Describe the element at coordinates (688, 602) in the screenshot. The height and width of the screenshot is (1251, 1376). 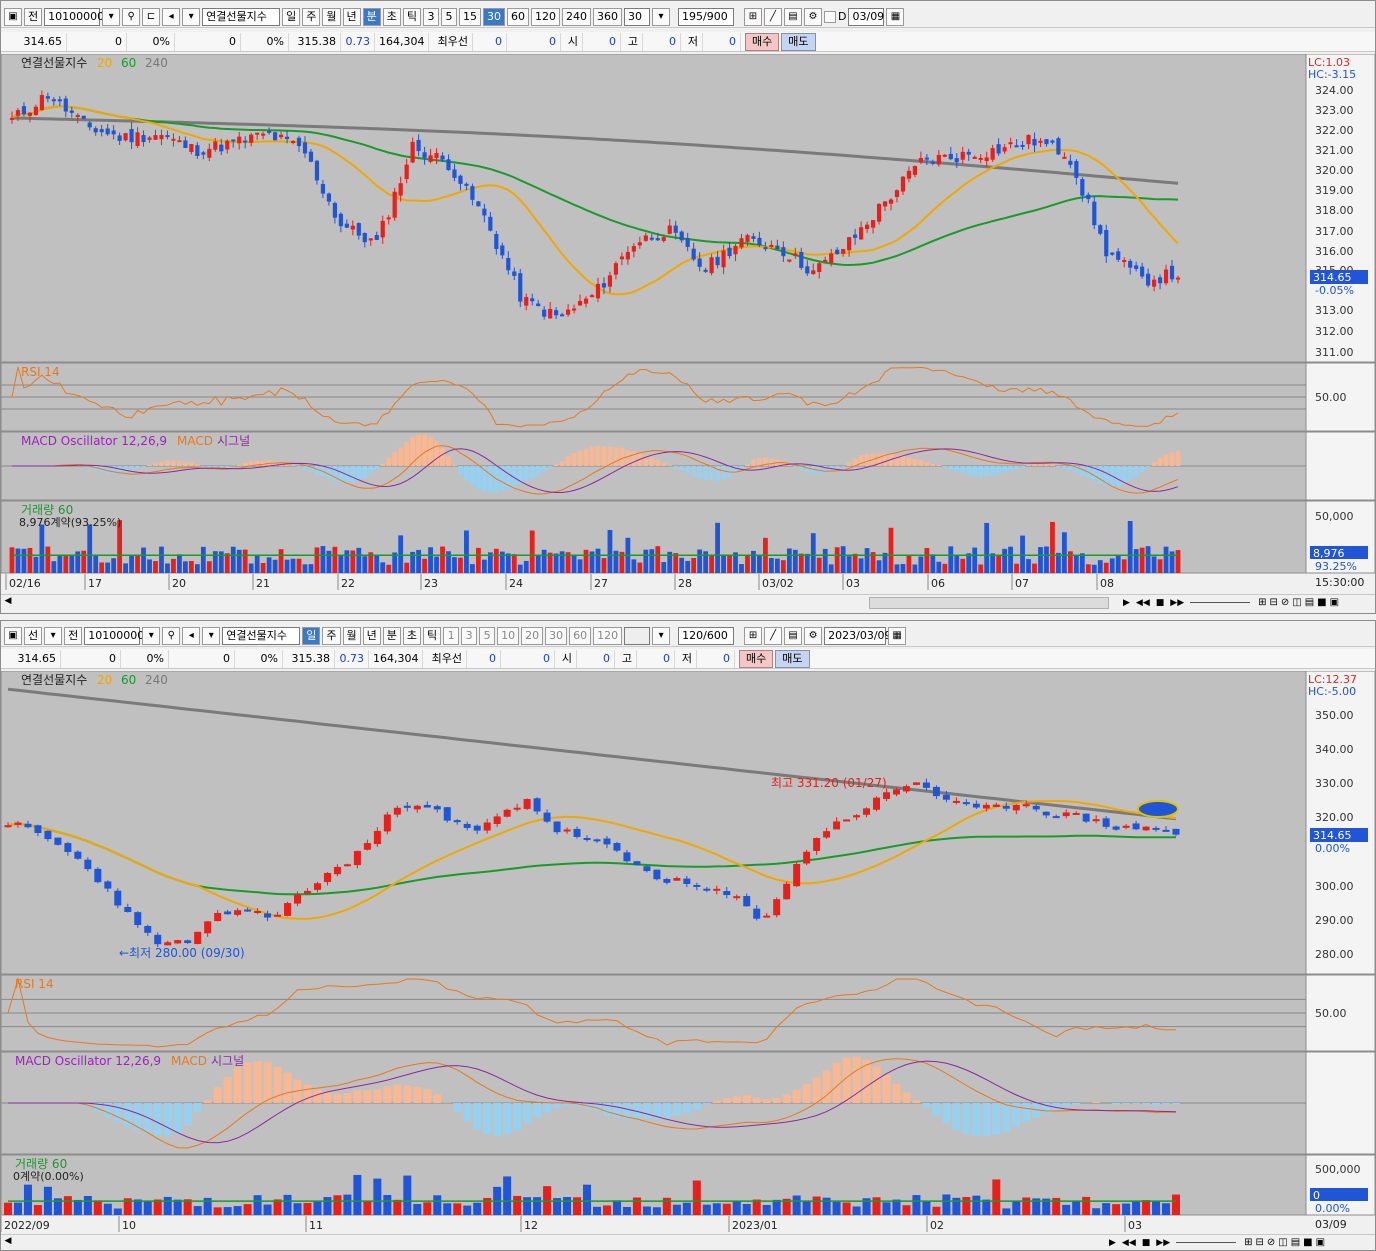
I see `top-scrollbar: ◀ ▶ ◀◀ ■ ▶▶ ⊞⊟⊘◫▤■▣` at that location.